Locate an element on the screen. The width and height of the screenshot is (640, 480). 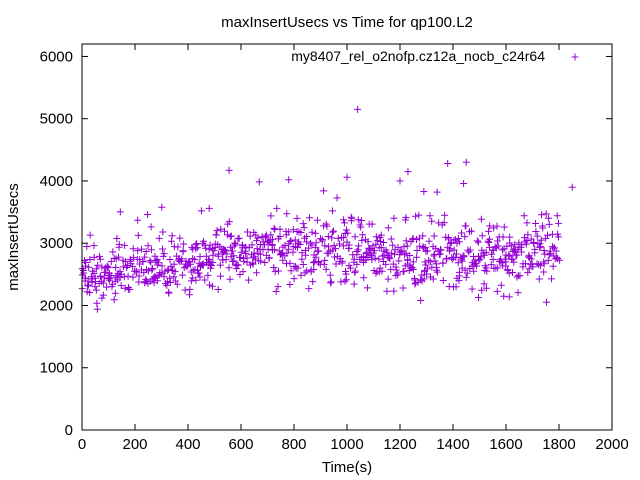
x-tick-label: 0 is located at coordinates (82, 444).